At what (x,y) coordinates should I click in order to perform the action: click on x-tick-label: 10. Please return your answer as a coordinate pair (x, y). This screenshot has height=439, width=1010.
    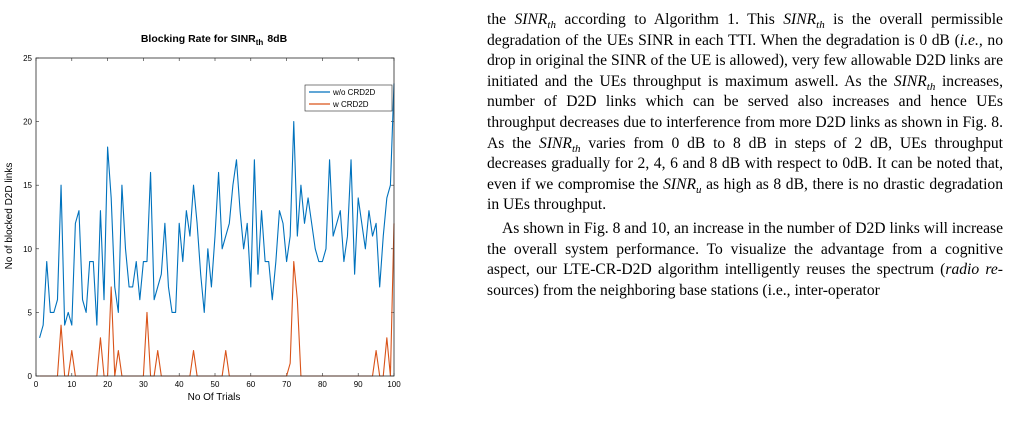
    Looking at the image, I should click on (71, 384).